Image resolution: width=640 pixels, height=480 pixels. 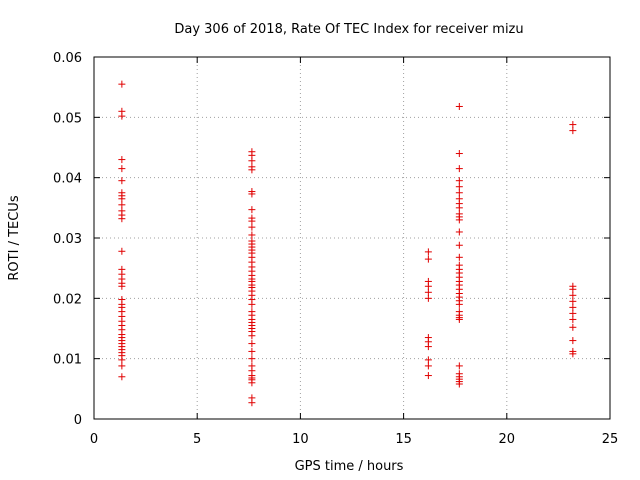 What do you see at coordinates (78, 420) in the screenshot?
I see `y-tick-label: 0` at bounding box center [78, 420].